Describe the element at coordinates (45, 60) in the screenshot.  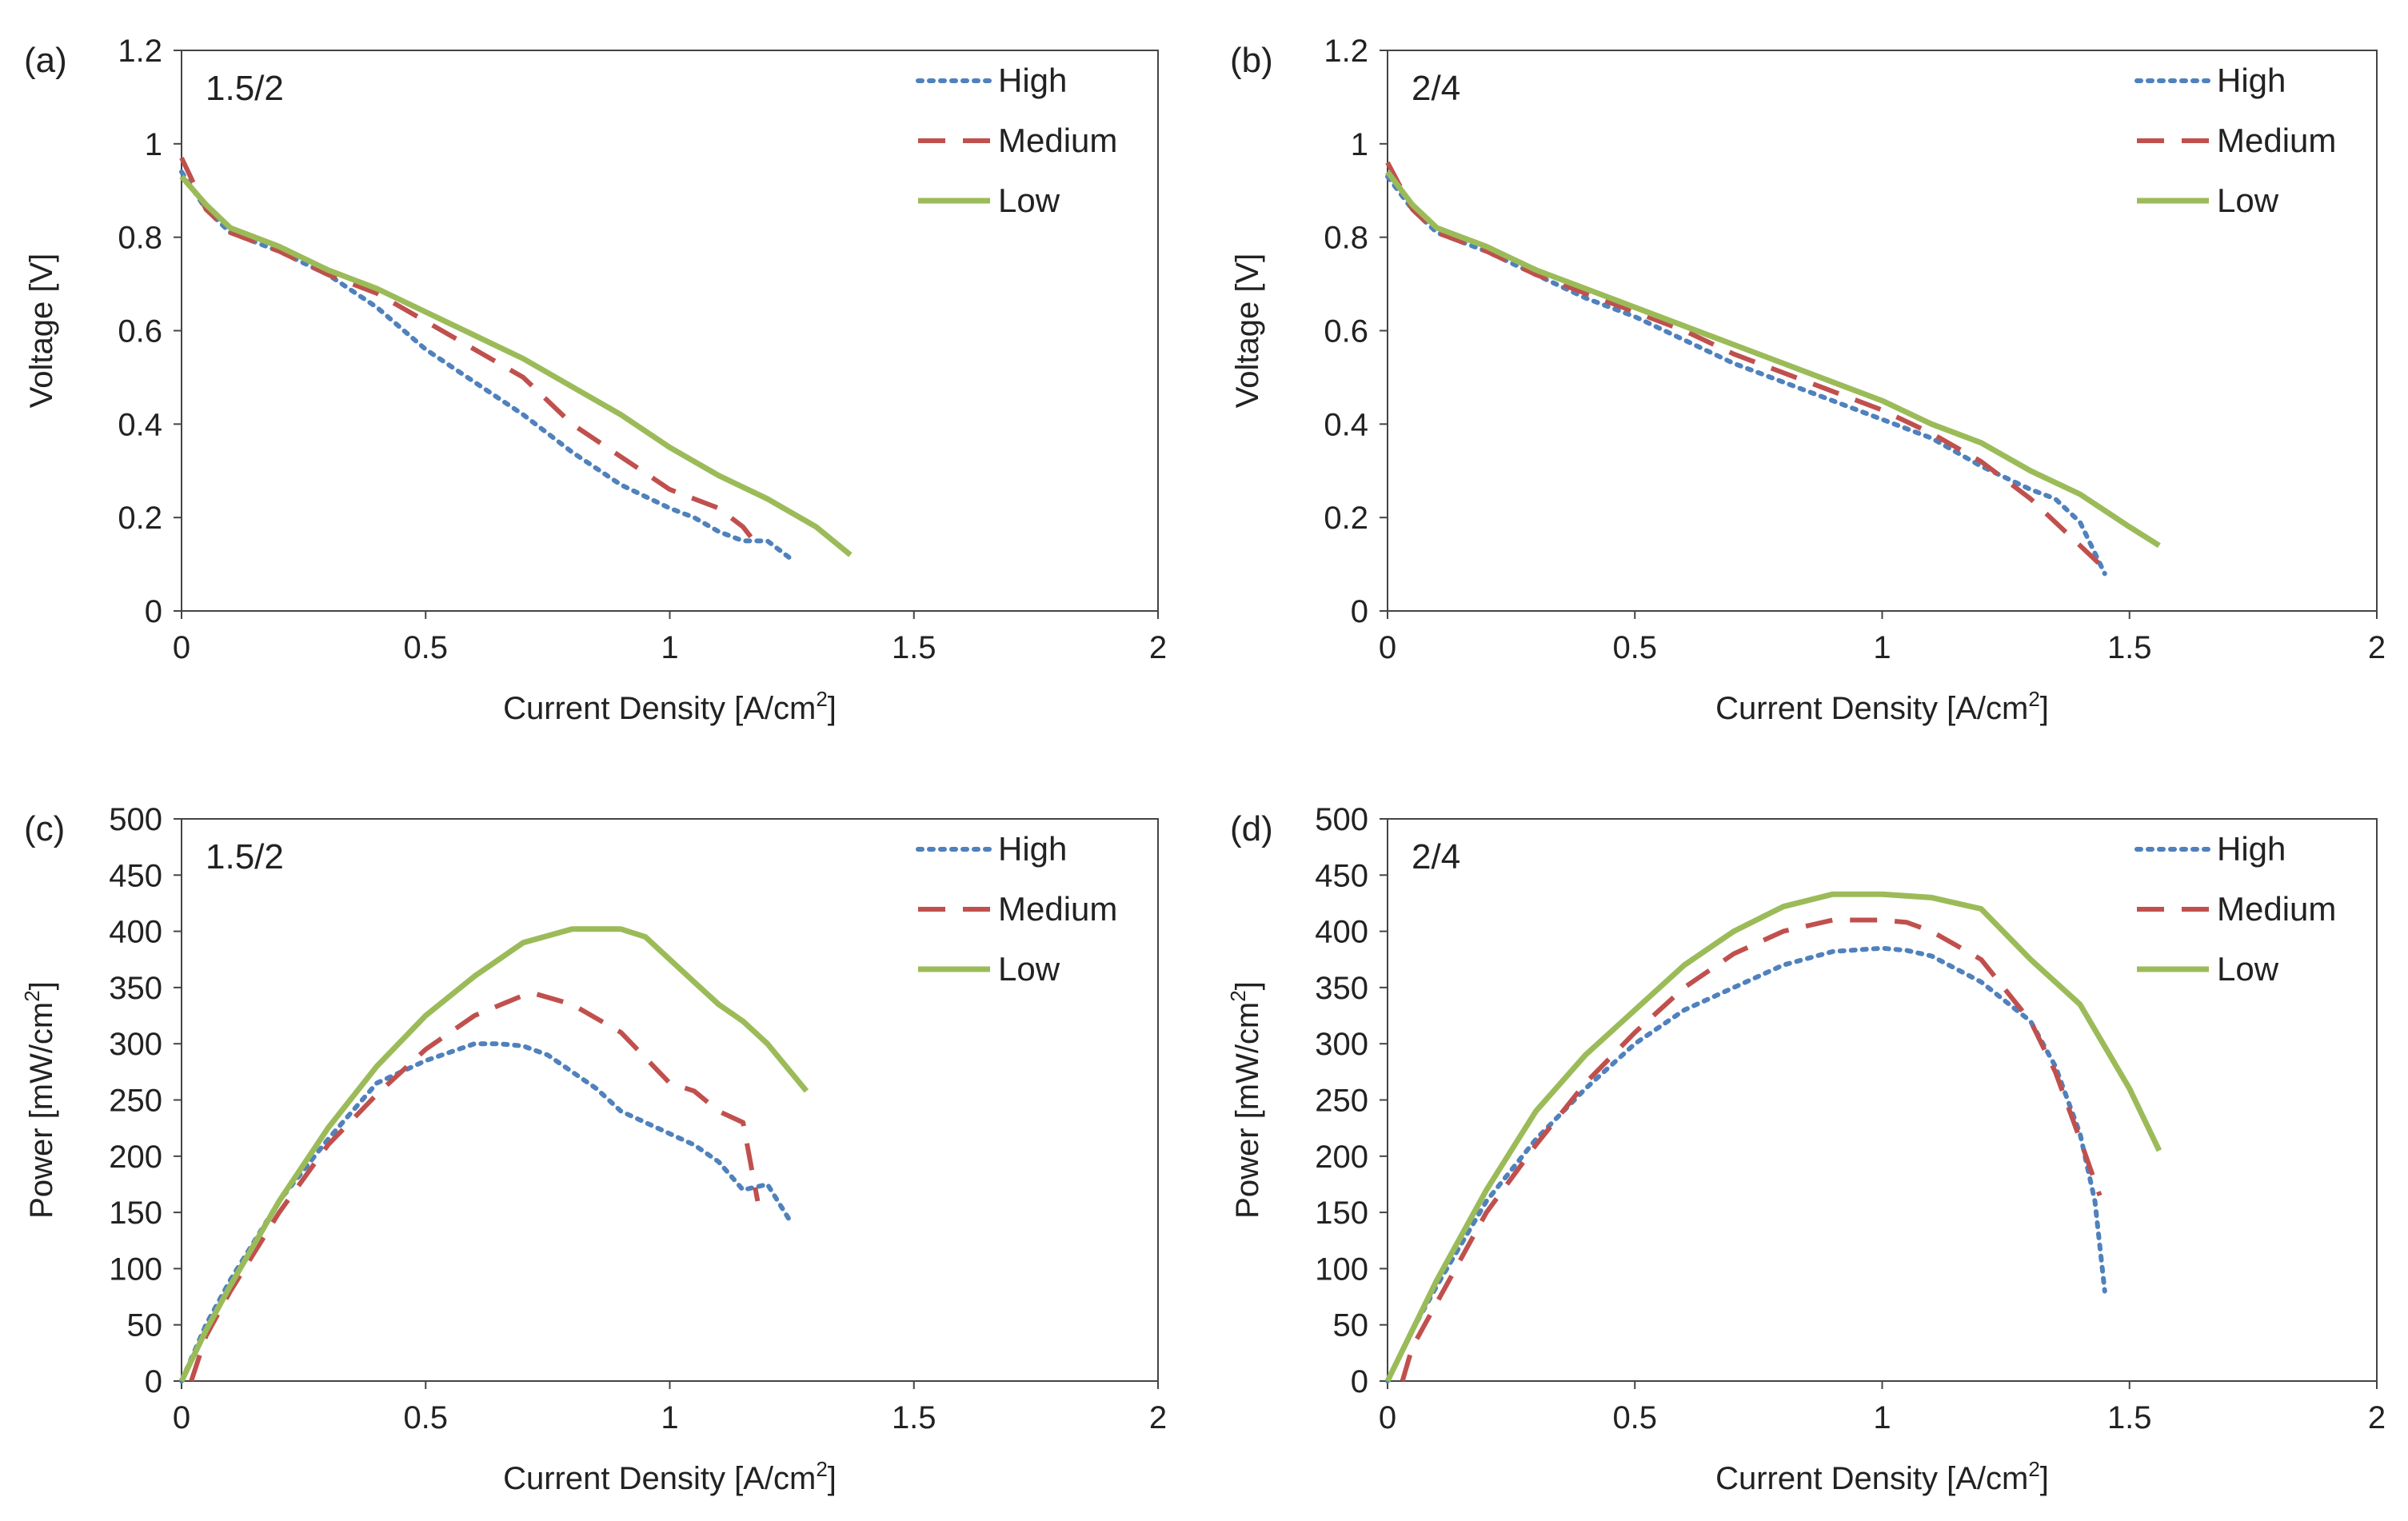
I see `panel-label: (a)` at that location.